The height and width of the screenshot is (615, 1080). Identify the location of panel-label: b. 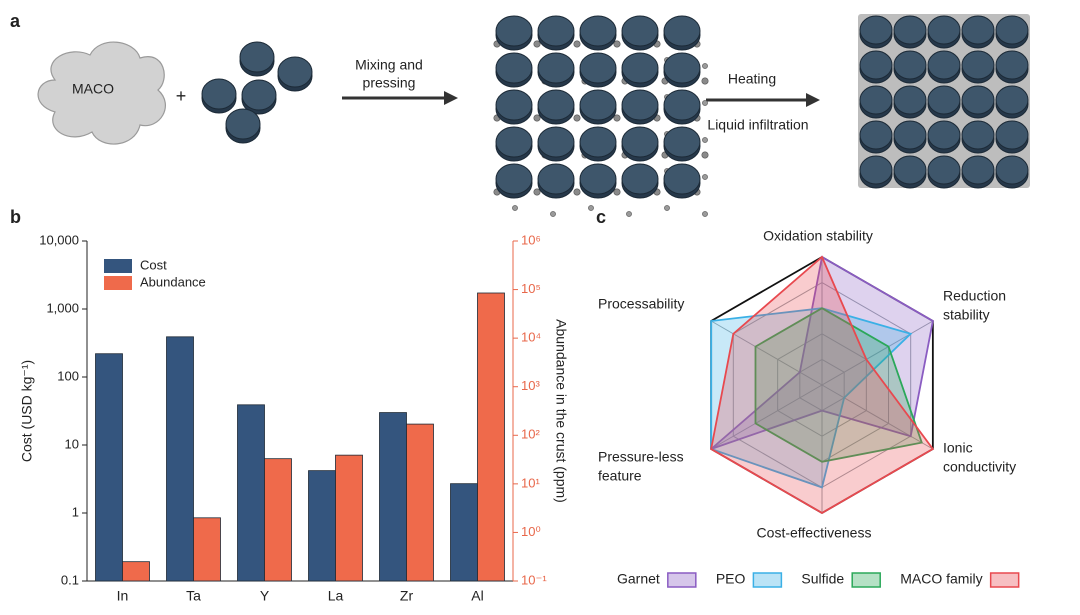
(15, 217).